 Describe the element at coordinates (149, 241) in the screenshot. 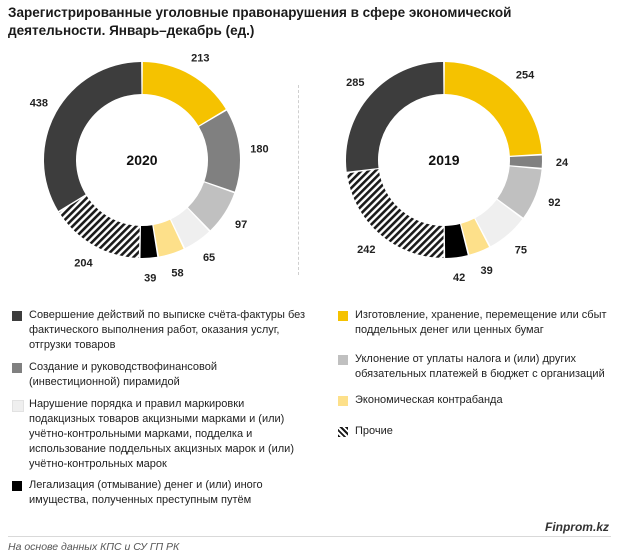

I see `slice-2020-laundering` at that location.